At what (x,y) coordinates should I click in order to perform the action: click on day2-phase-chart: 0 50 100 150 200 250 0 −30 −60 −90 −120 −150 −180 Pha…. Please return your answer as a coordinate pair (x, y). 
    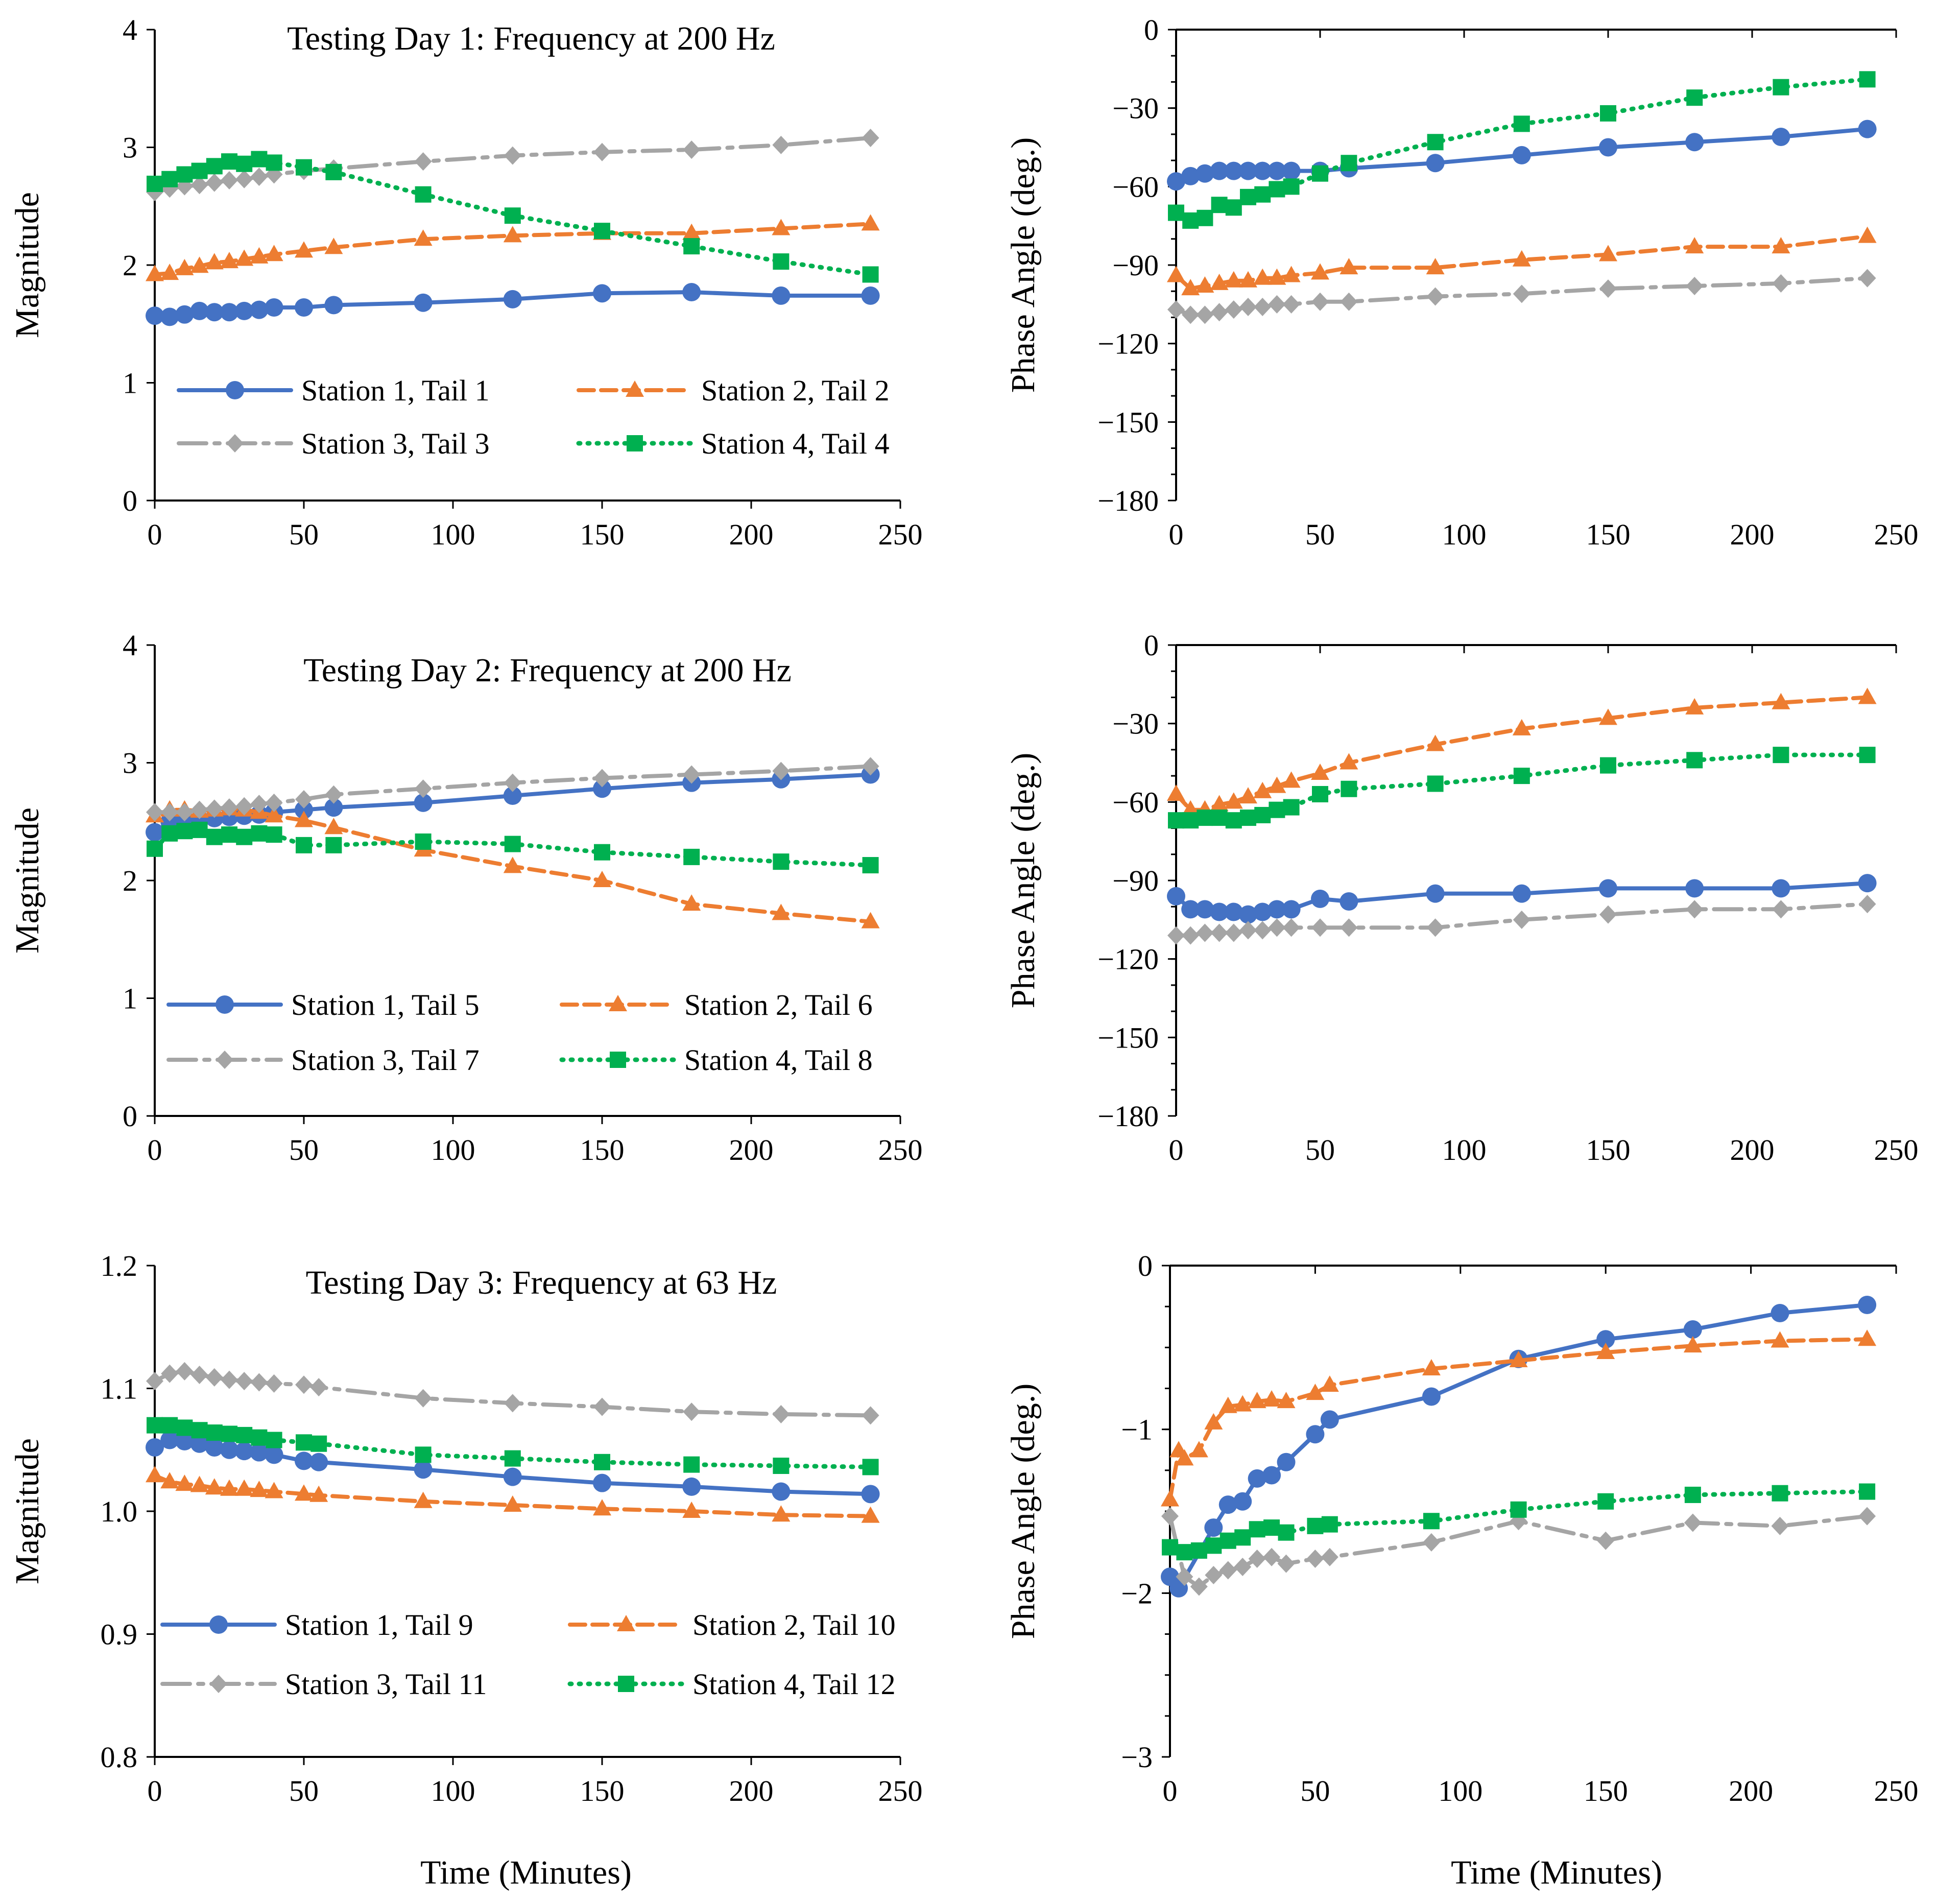
    Looking at the image, I should click on (1462, 898).